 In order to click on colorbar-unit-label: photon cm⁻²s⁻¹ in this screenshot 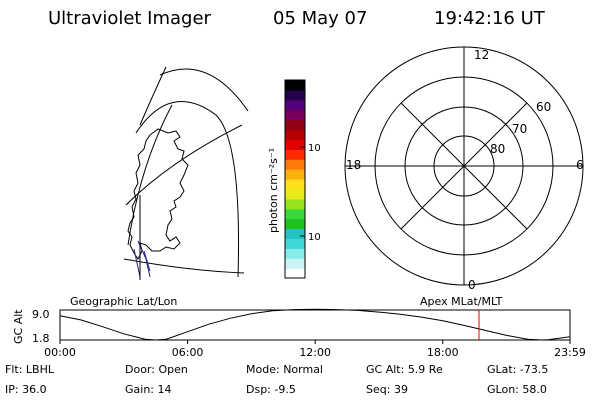, I will do `click(273, 190)`.